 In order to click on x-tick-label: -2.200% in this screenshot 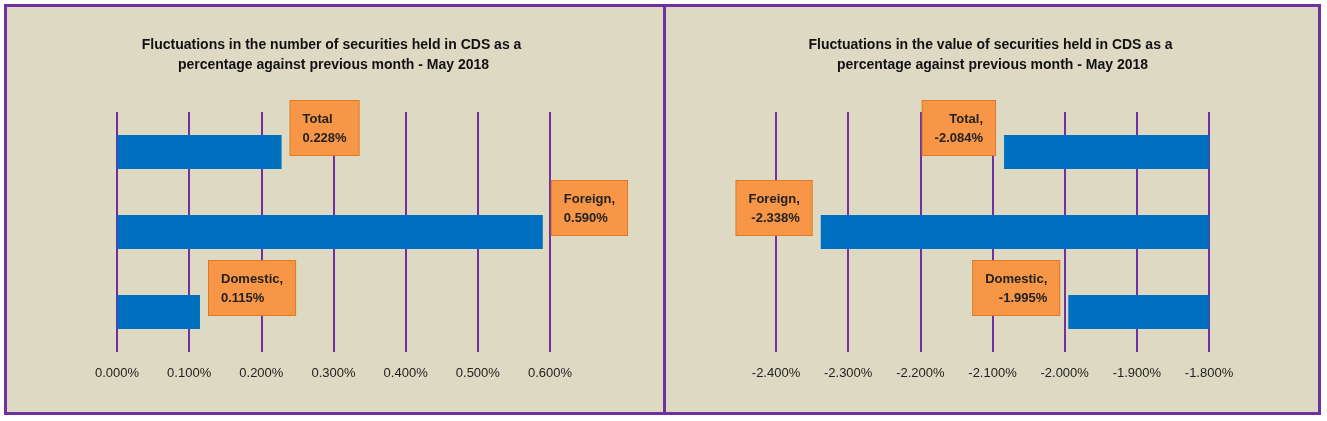, I will do `click(920, 372)`.